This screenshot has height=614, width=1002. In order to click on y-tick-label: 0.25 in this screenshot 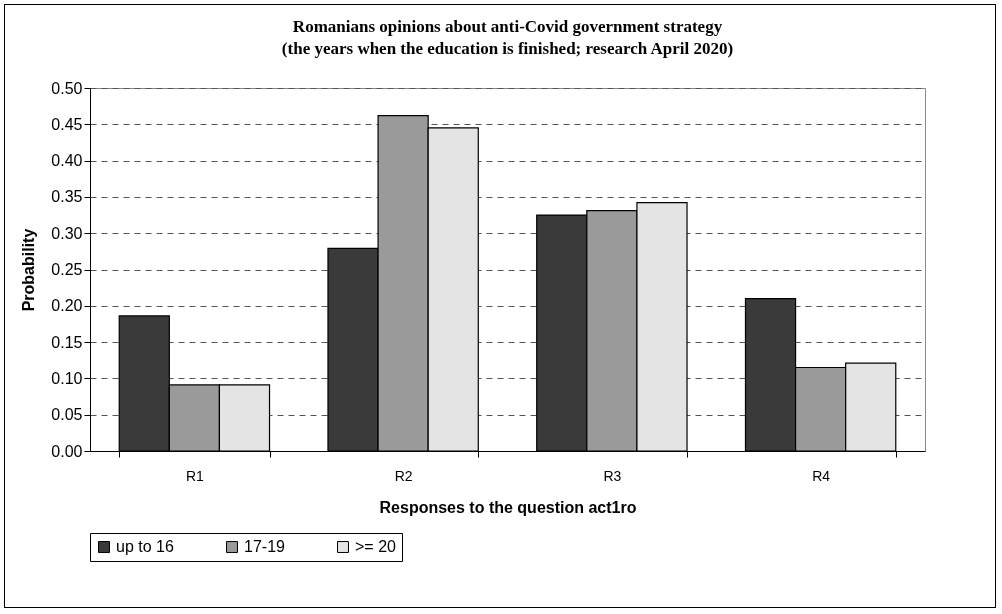, I will do `click(67, 269)`.